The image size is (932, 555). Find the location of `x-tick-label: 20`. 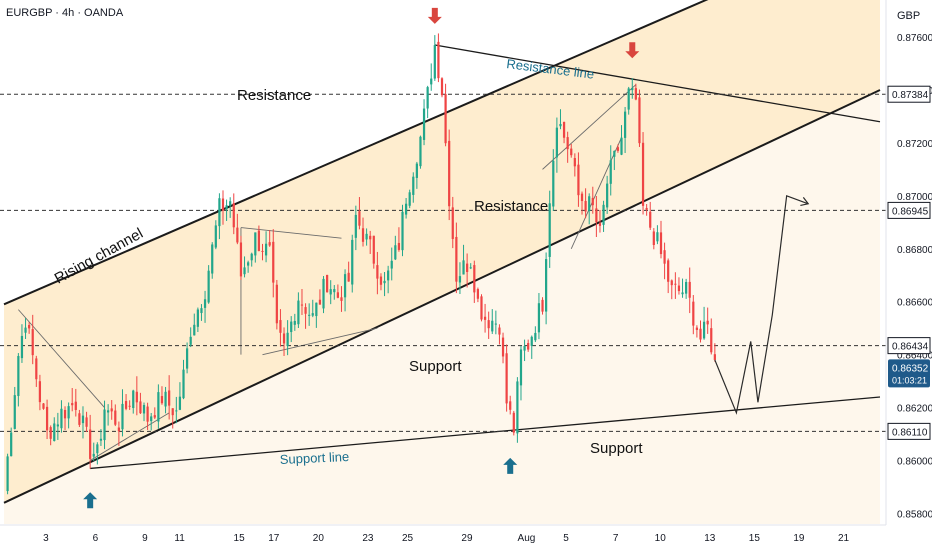

x-tick-label: 20 is located at coordinates (319, 538).